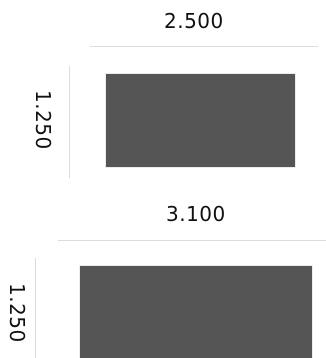  What do you see at coordinates (204, 46) in the screenshot?
I see `shape-1-width-dimension-line` at bounding box center [204, 46].